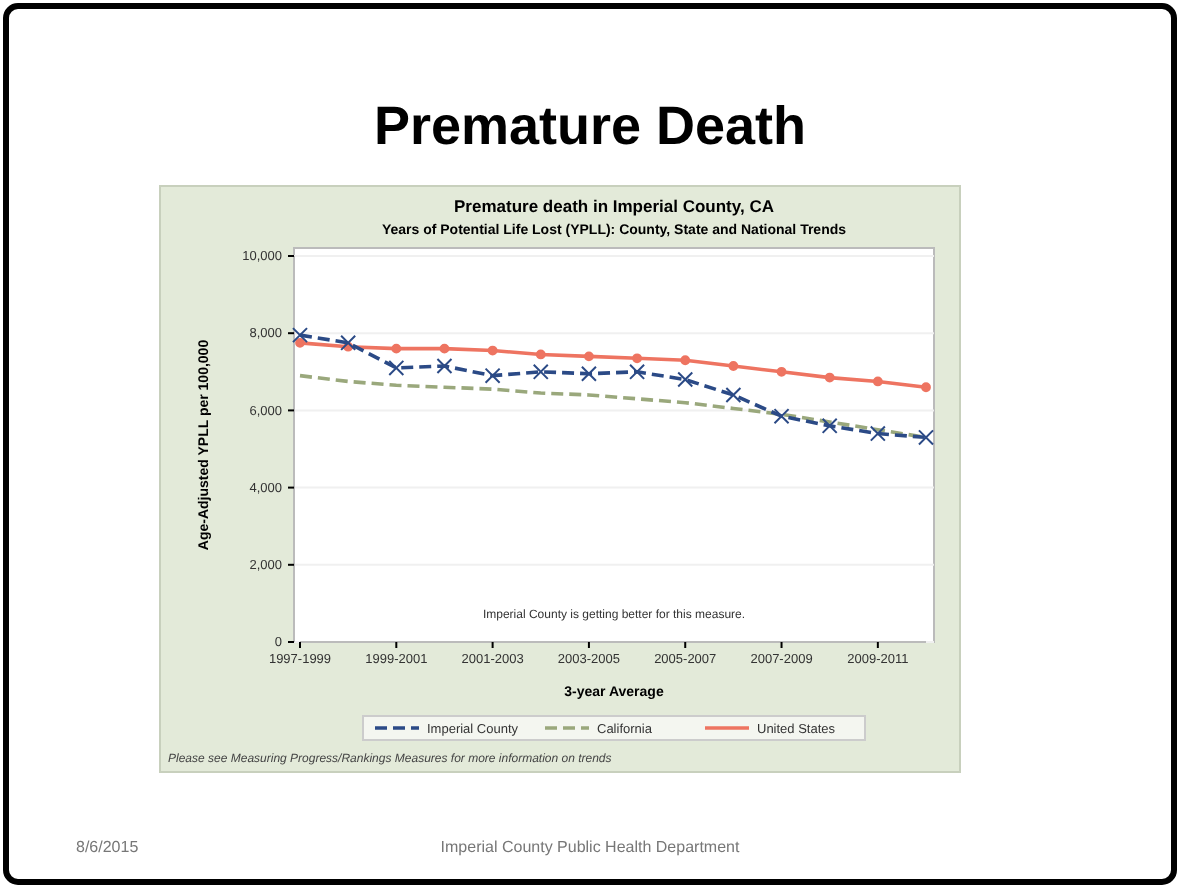 The height and width of the screenshot is (888, 1180). Describe the element at coordinates (614, 206) in the screenshot. I see `chart-title: Premature death in Imperial County, CA` at that location.